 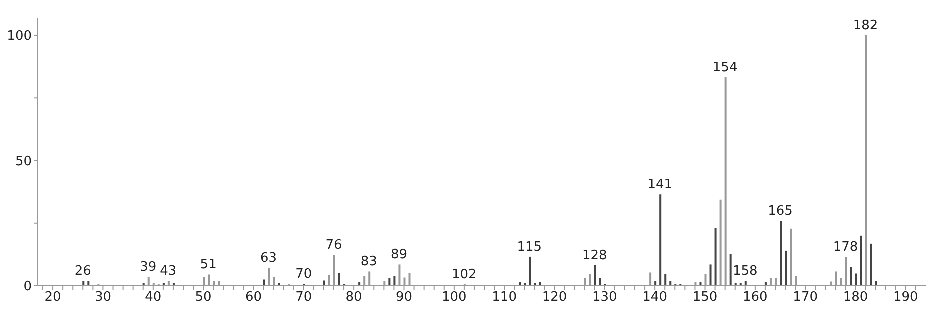 What do you see at coordinates (705, 298) in the screenshot?
I see `x-tick-label: 150` at bounding box center [705, 298].